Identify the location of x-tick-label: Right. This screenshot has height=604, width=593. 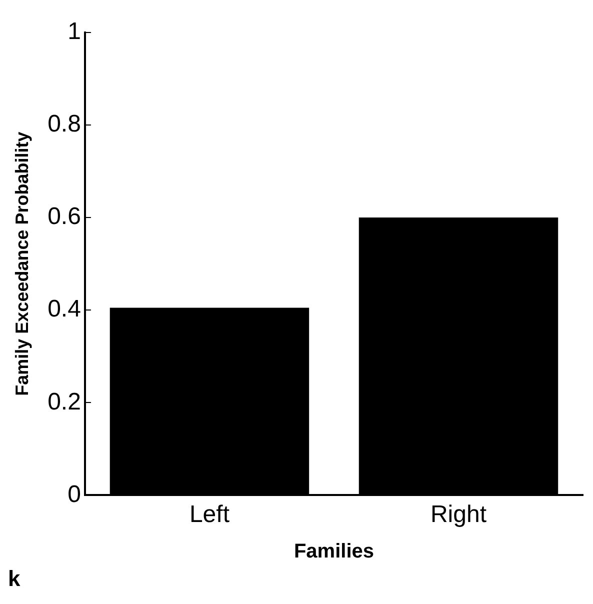
(458, 514).